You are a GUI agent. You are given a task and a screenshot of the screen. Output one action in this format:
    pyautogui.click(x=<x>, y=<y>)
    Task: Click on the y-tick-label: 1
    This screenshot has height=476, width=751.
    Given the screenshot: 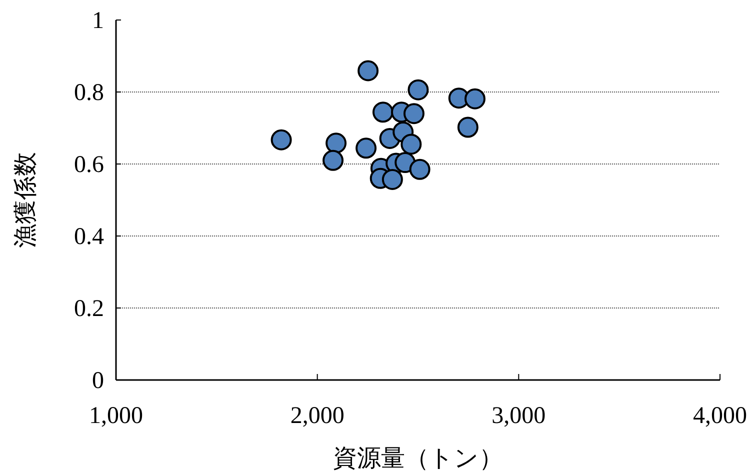 What is the action you would take?
    pyautogui.click(x=98, y=21)
    